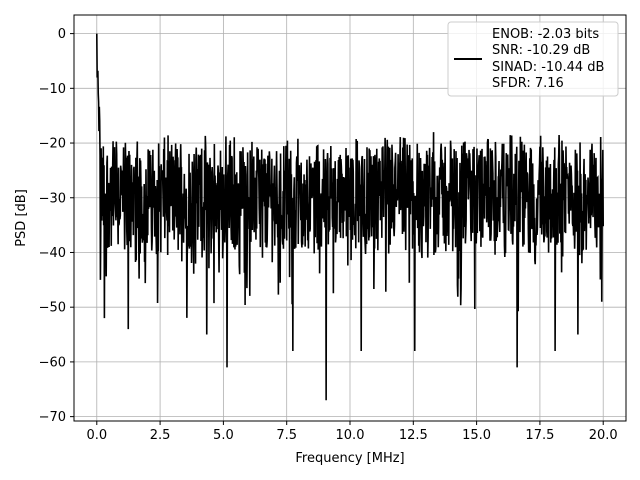 Image resolution: width=640 pixels, height=480 pixels. What do you see at coordinates (160, 435) in the screenshot?
I see `x-tick-label: 2.5` at bounding box center [160, 435].